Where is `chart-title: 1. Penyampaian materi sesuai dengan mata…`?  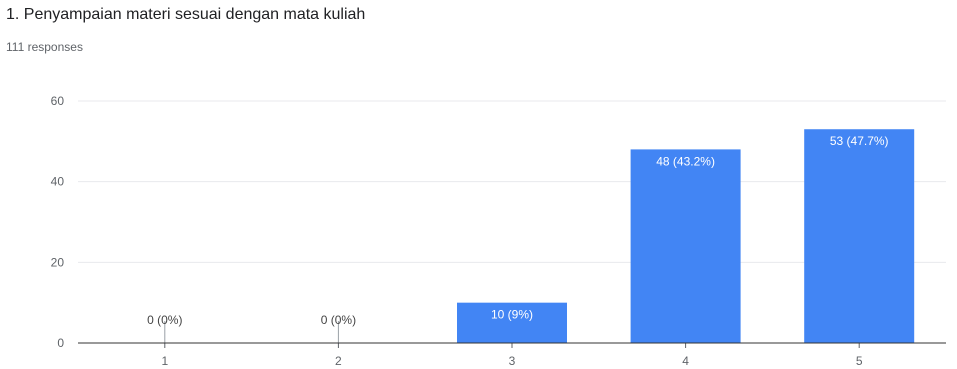 chart-title: 1. Penyampaian materi sesuai dengan mata… is located at coordinates (186, 14).